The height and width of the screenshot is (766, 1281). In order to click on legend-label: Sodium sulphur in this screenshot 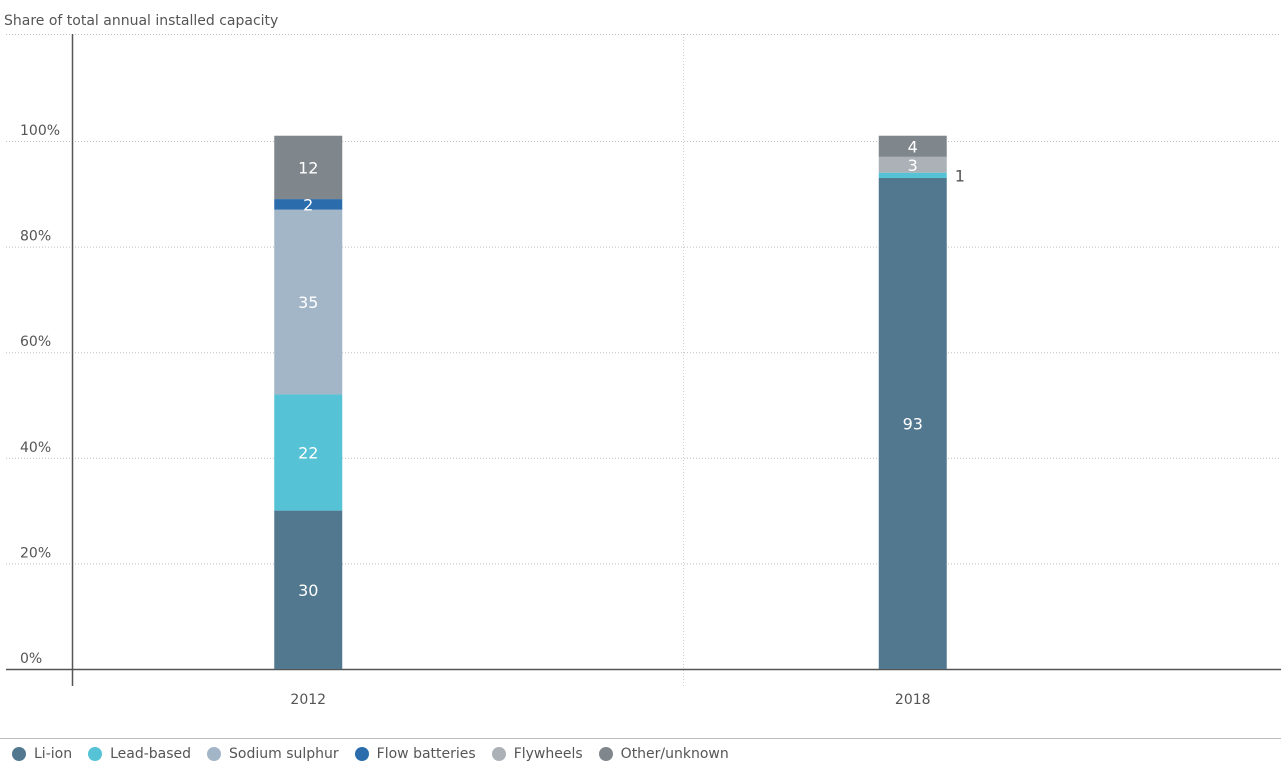, I will do `click(284, 754)`.